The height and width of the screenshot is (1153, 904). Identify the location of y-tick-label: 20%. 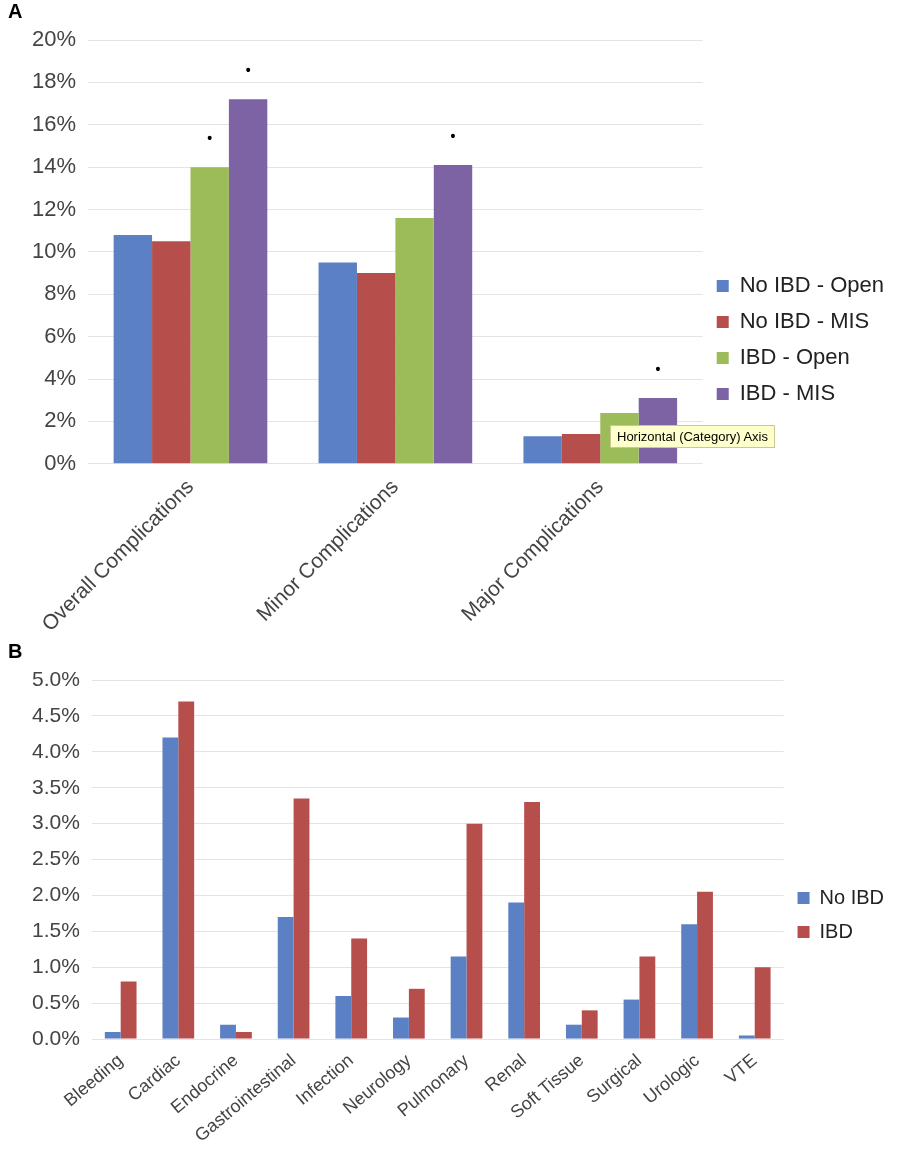
(54, 39).